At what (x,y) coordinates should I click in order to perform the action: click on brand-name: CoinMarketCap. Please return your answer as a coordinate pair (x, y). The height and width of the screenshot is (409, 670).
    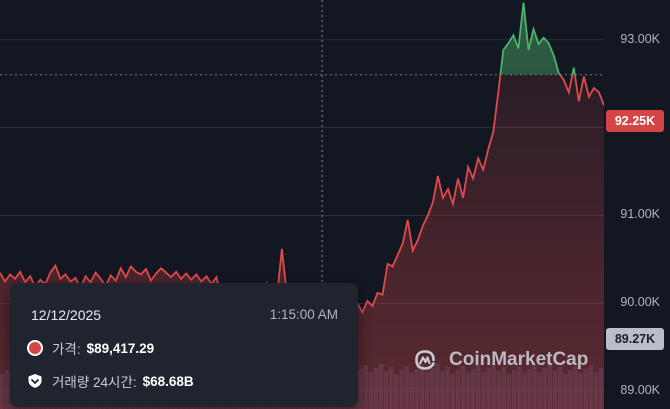
    Looking at the image, I should click on (519, 359).